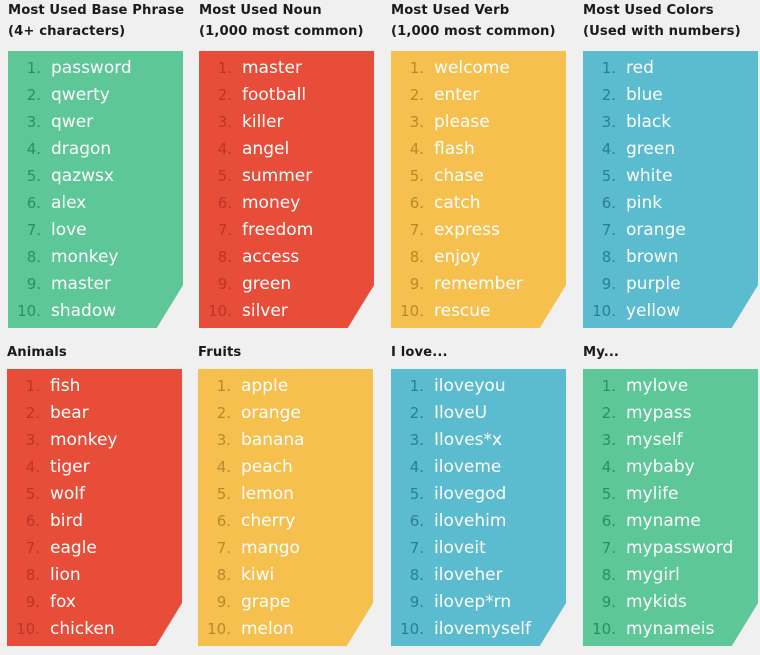 The width and height of the screenshot is (760, 655). Describe the element at coordinates (33, 257) in the screenshot. I see `rank-number: 8.` at that location.